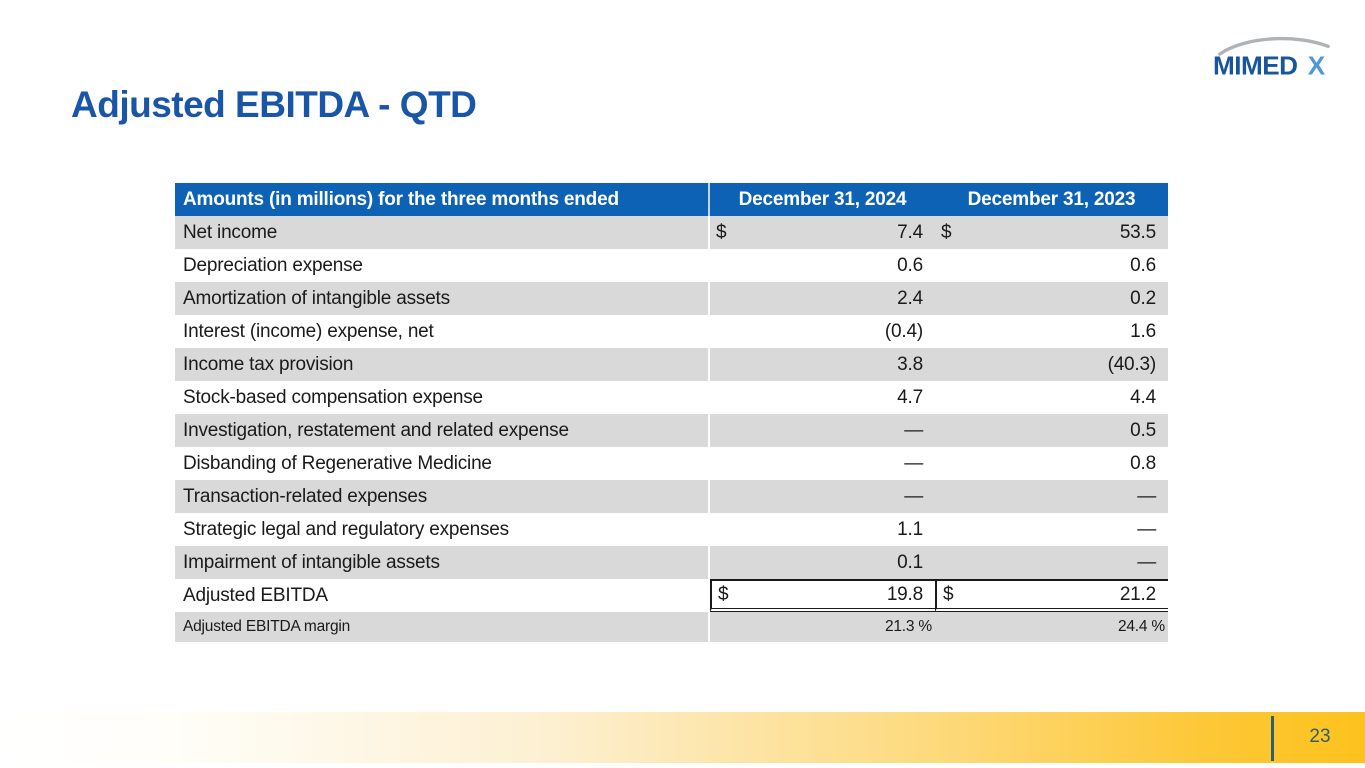  I want to click on table-row: Depreciation expense 0.6 0.6, so click(671, 265).